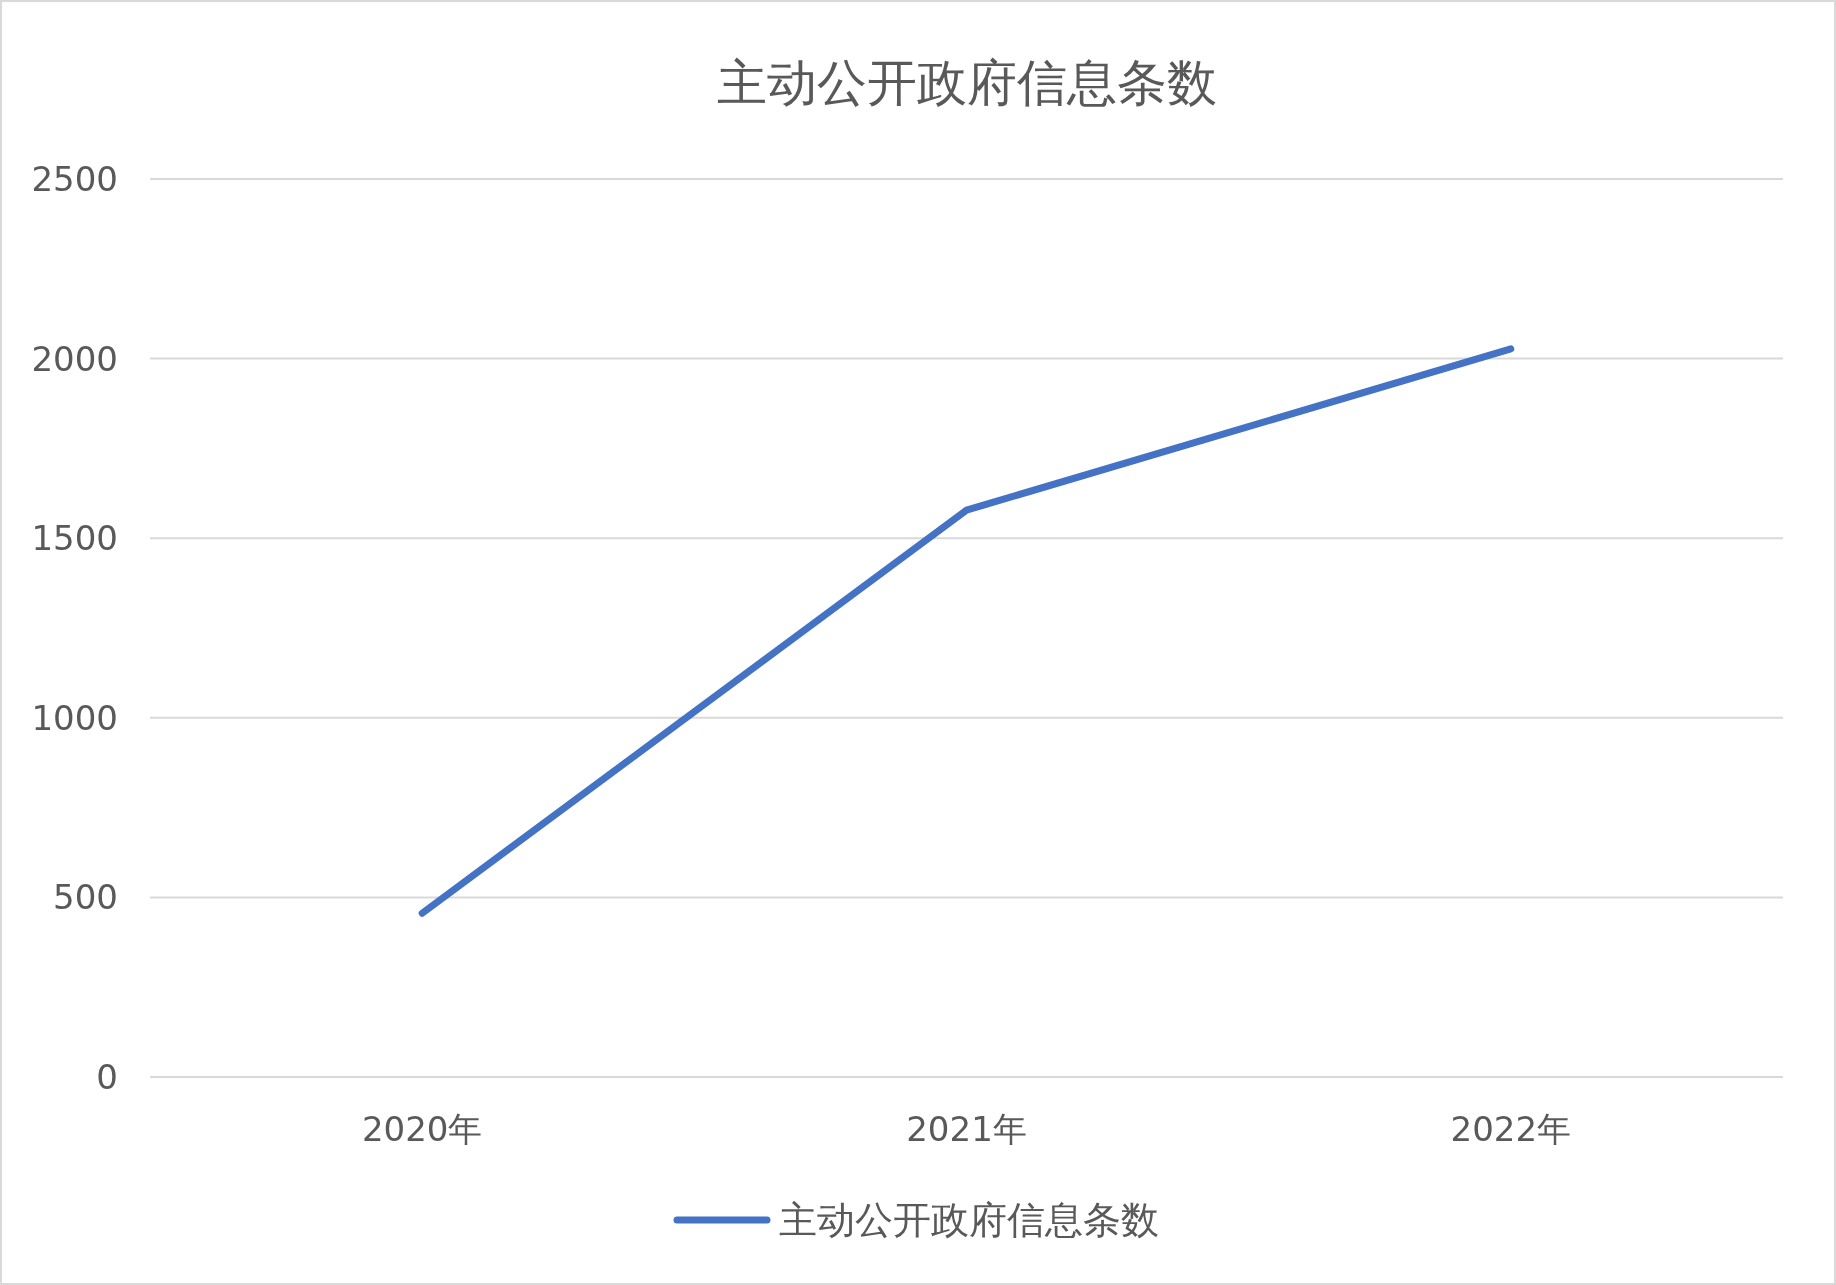 The width and height of the screenshot is (1836, 1285). Describe the element at coordinates (966, 83) in the screenshot. I see `chart-title: 主动公开政府信息条数` at that location.